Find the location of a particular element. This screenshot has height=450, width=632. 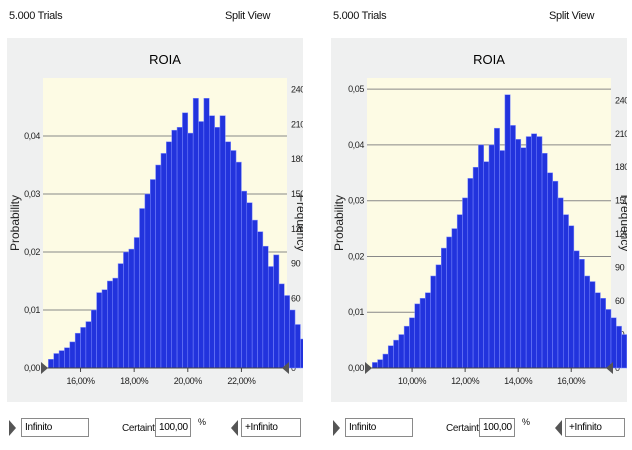

y-tick-label: 0,04 is located at coordinates (356, 145).